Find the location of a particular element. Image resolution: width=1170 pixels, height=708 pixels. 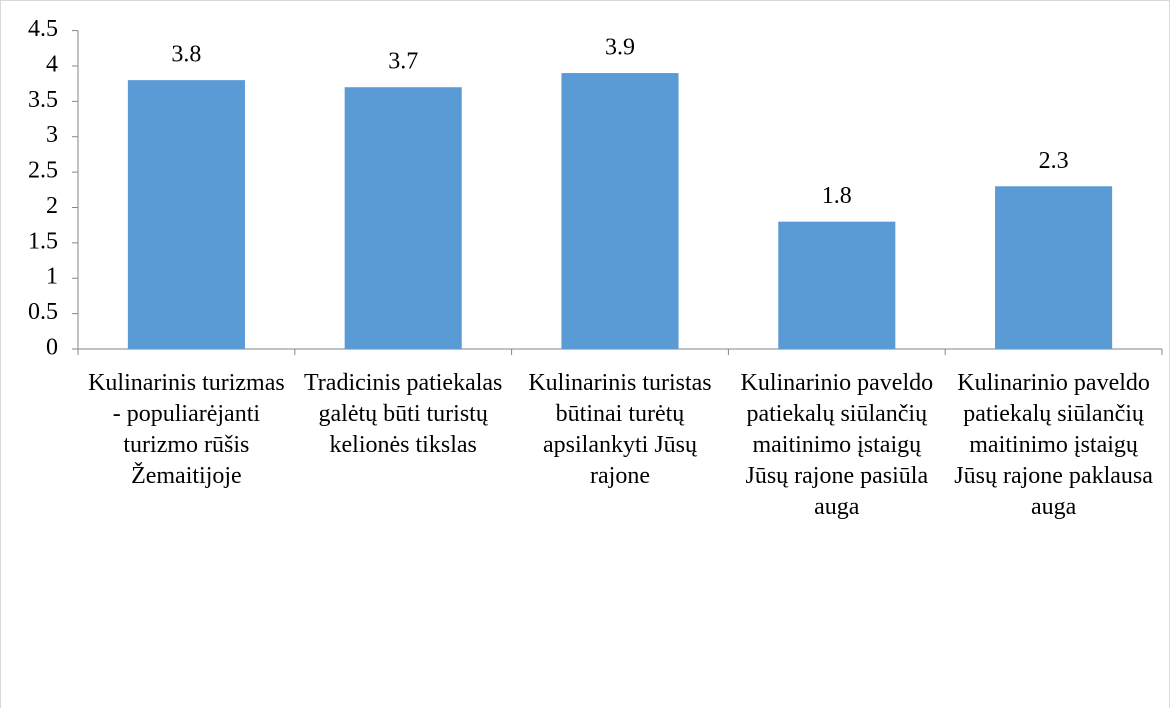

x-tick-label-line: rajone is located at coordinates (620, 476).